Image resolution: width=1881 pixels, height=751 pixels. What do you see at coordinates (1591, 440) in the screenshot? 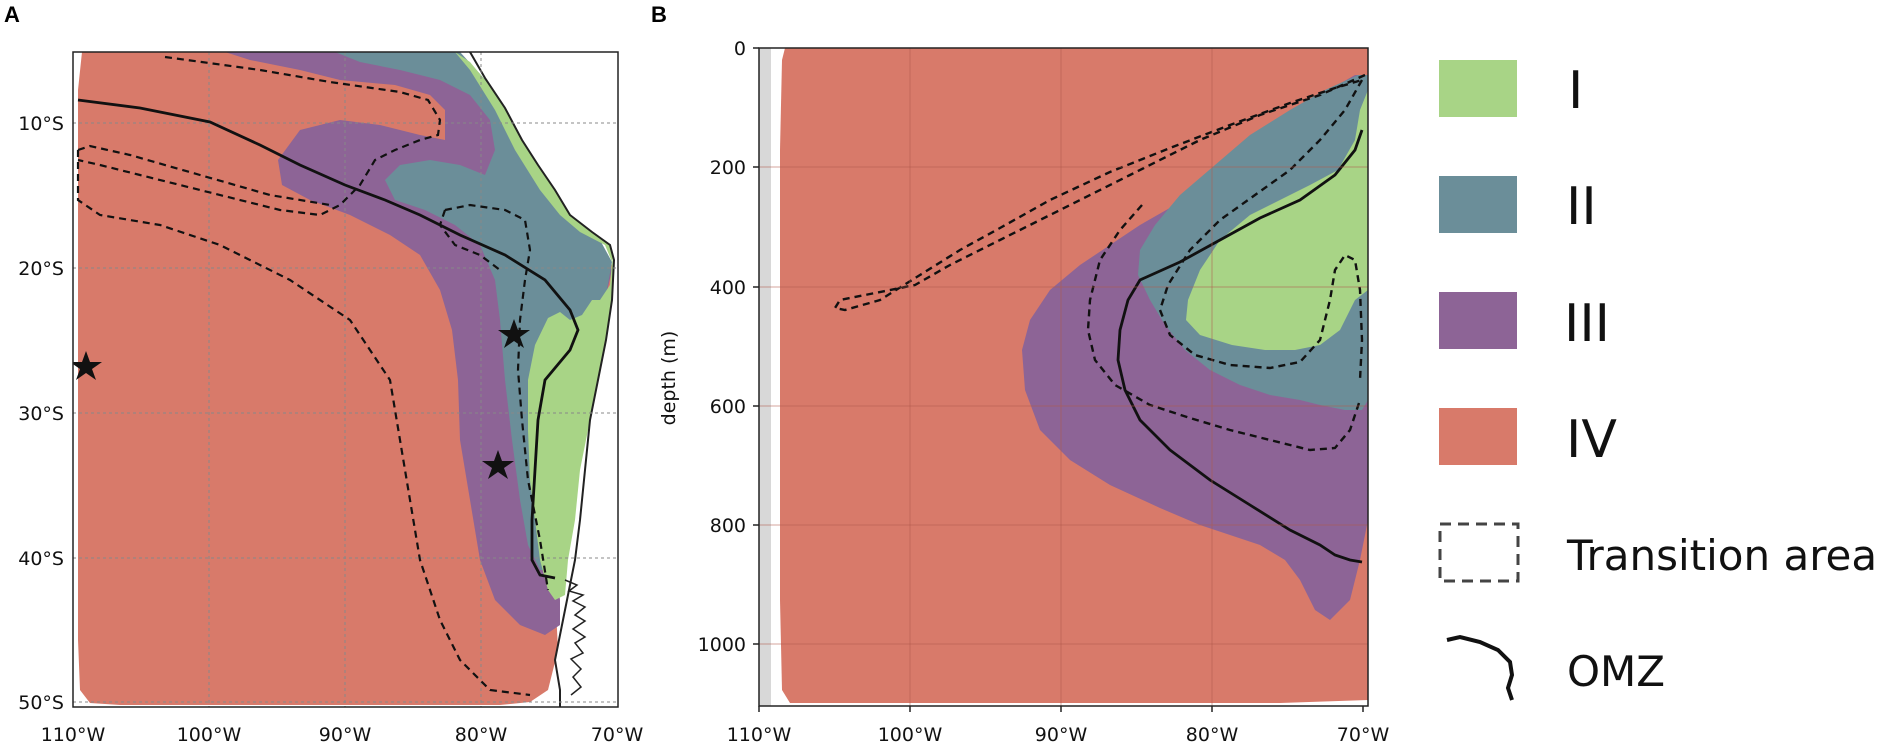
I see `legend-label: IV` at bounding box center [1591, 440].